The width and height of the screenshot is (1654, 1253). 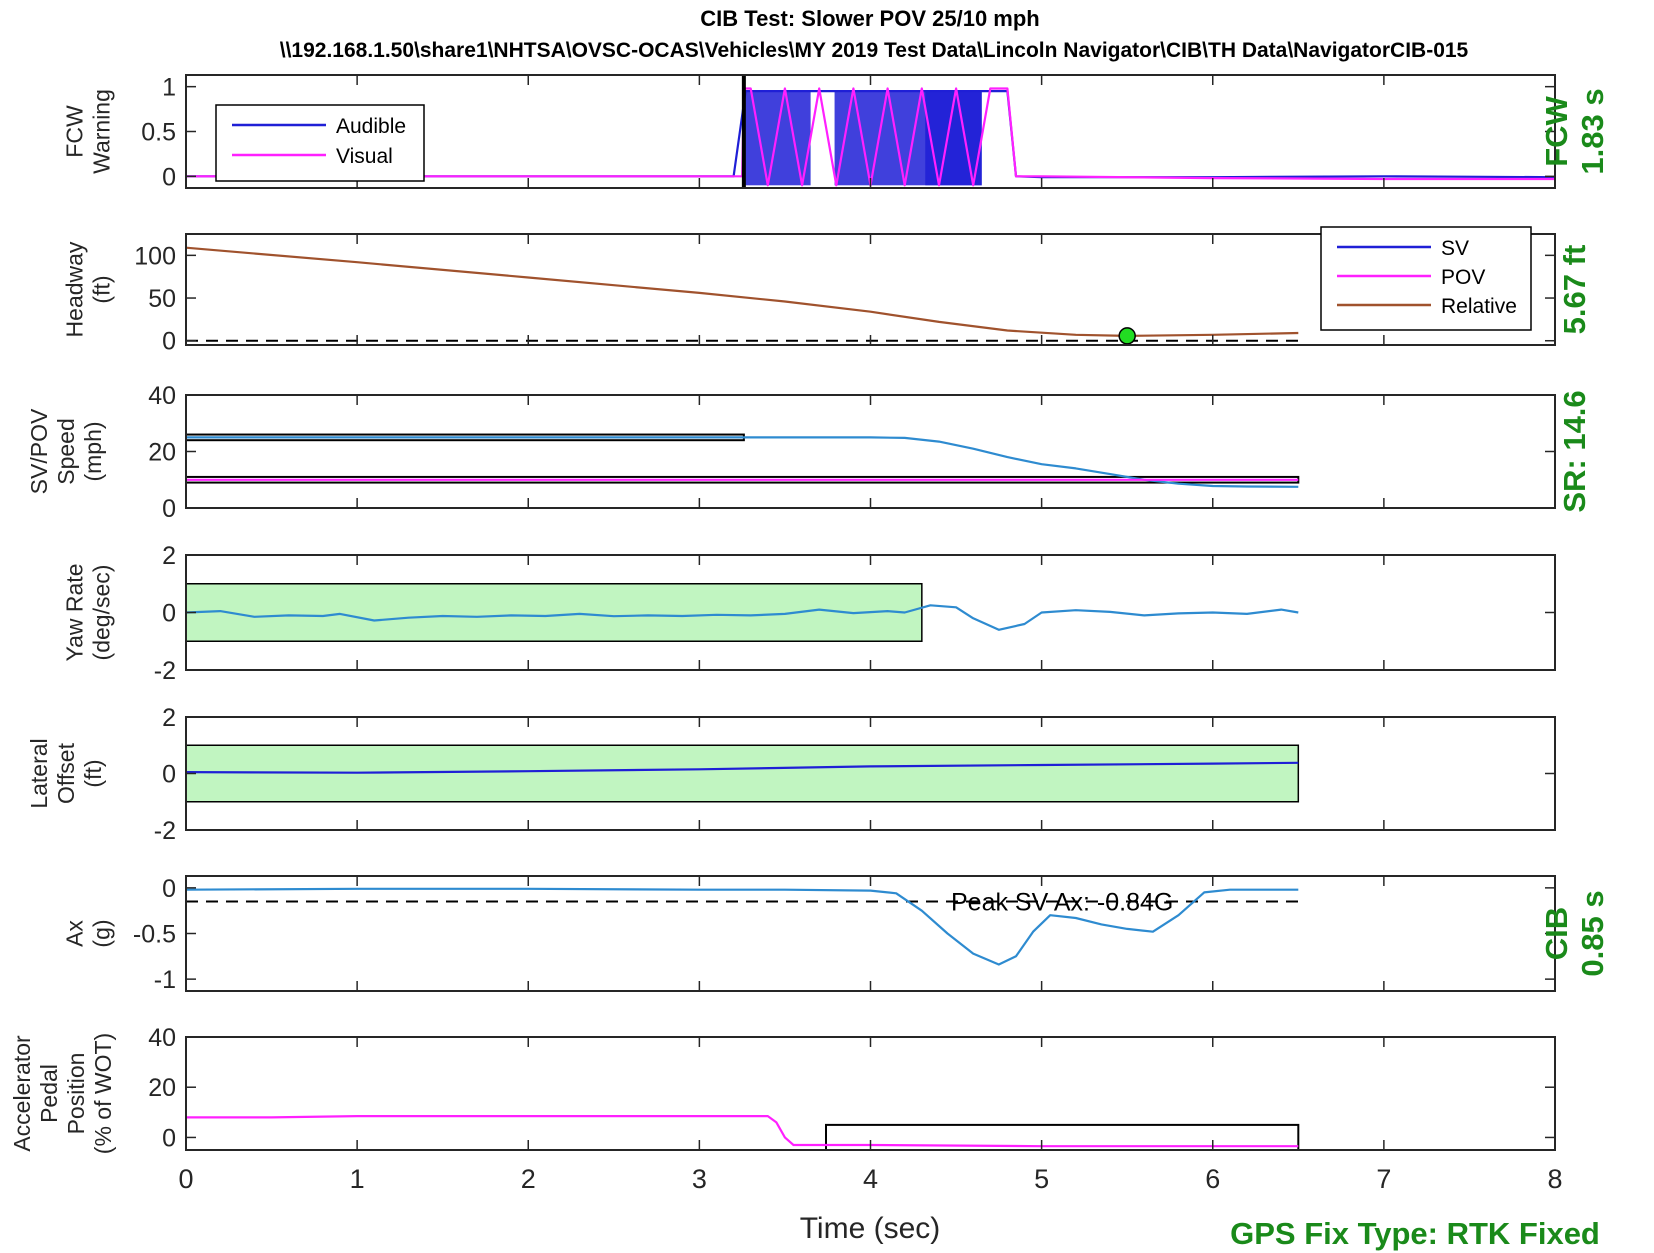 I want to click on y-axis-label-line: (% of WOT), so click(x=103, y=1093).